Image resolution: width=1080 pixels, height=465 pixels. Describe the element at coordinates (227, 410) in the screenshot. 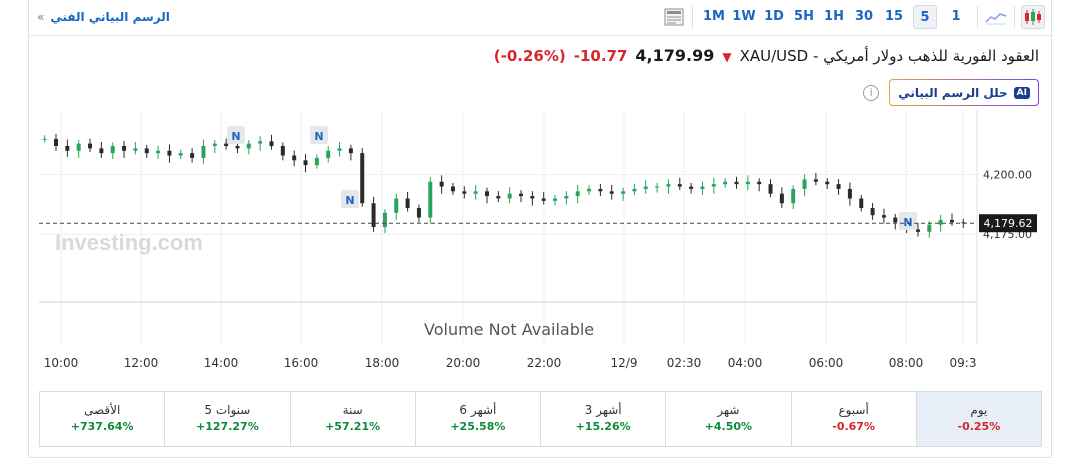

I see `performance-period: 5 سنوات` at that location.